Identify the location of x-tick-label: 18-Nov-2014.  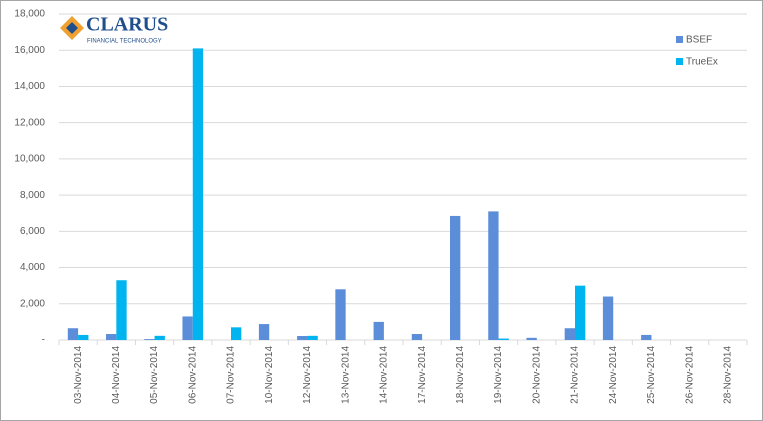
(460, 375).